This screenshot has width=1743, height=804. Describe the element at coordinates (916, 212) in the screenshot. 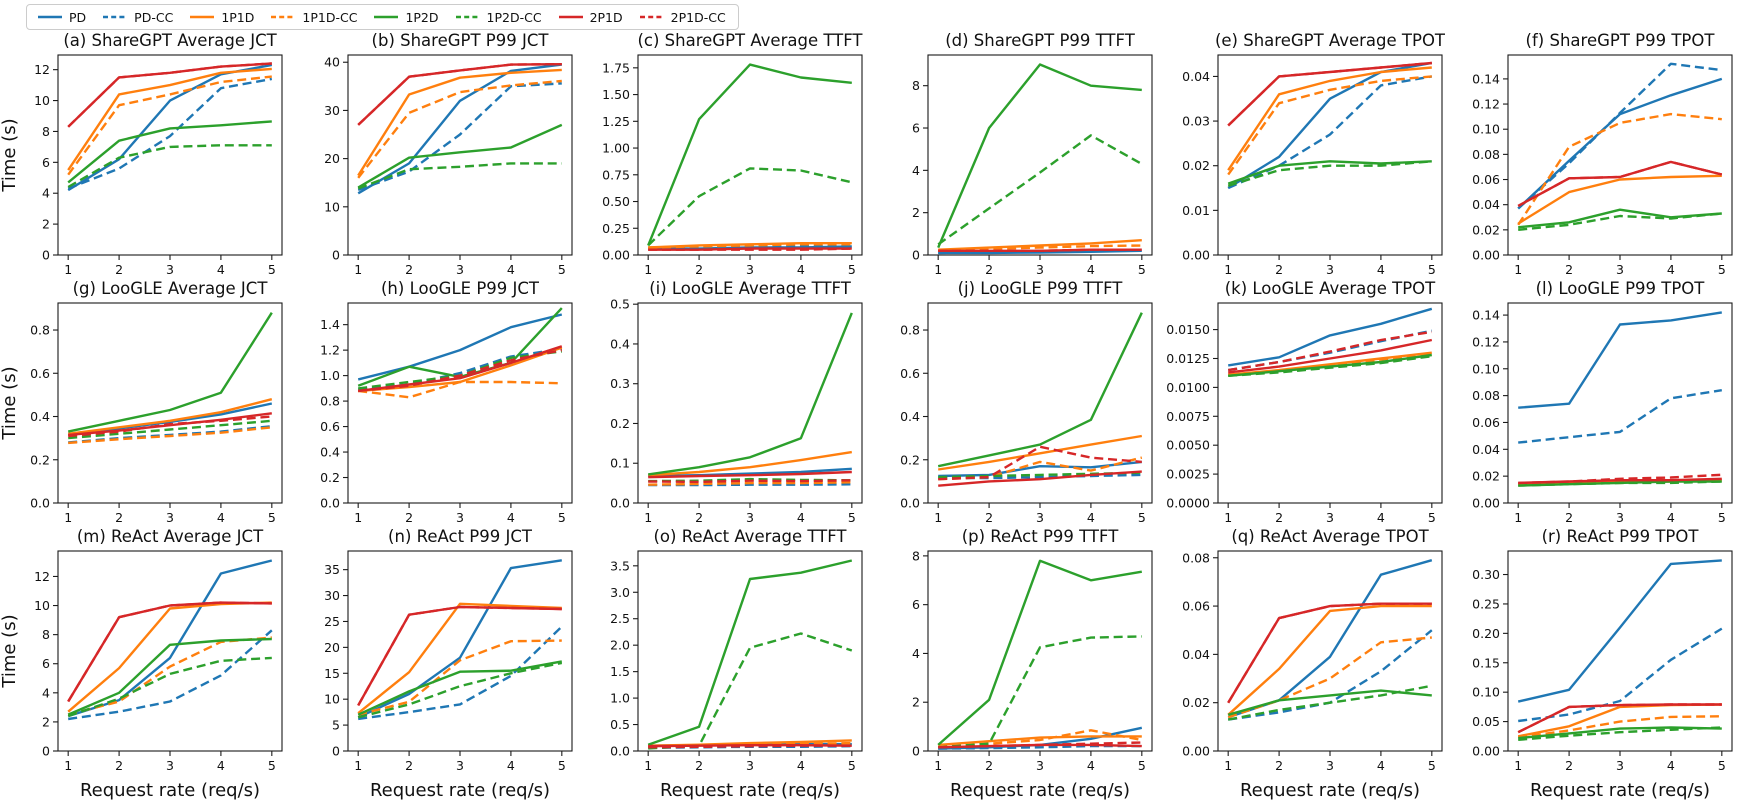

I see `y-tick-label: 2` at that location.